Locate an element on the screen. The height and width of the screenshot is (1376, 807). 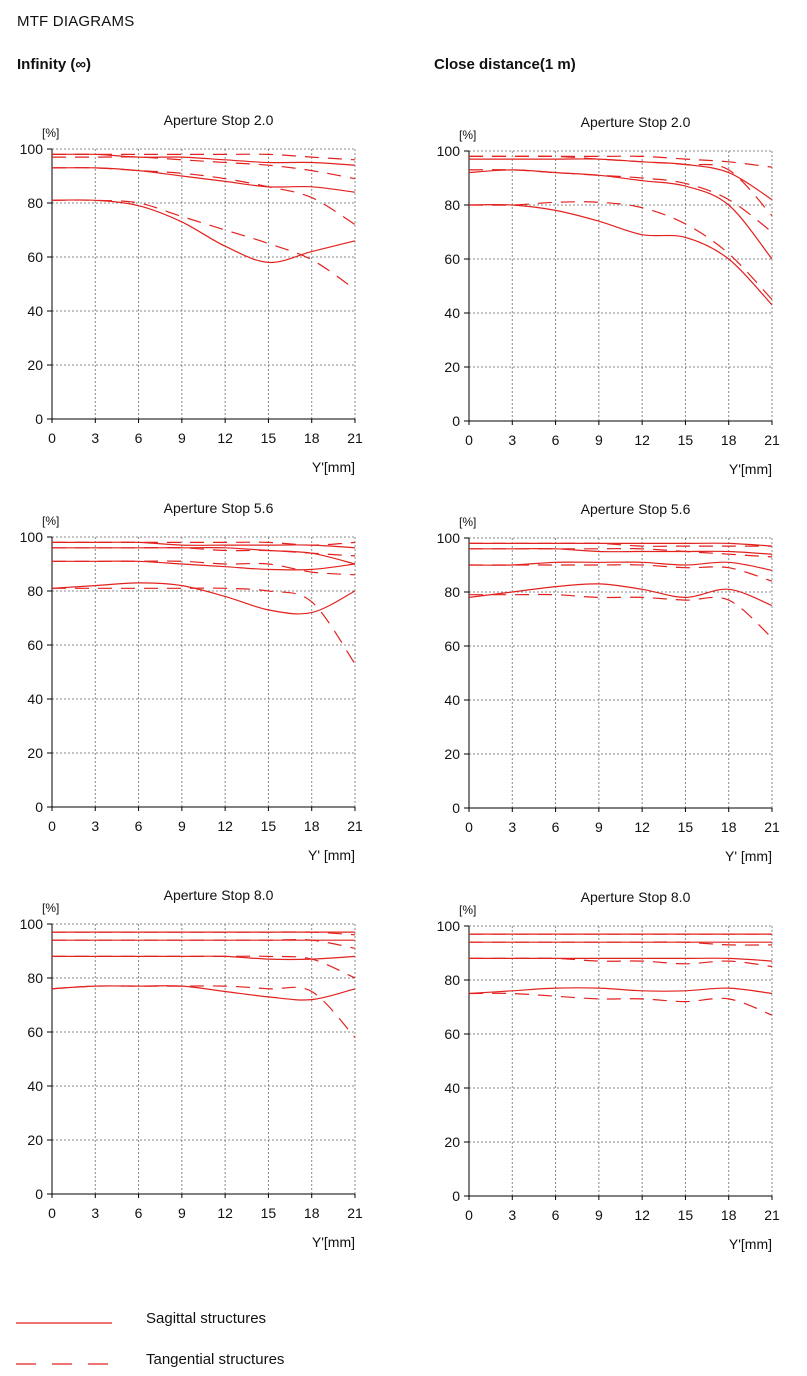
legend-tangential-label: Tangential structures is located at coordinates (215, 1359).